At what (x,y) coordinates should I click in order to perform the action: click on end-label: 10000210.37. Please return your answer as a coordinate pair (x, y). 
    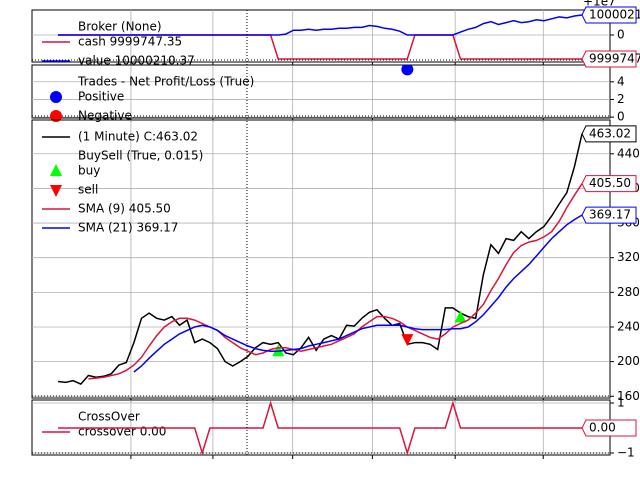
    Looking at the image, I should click on (614, 15).